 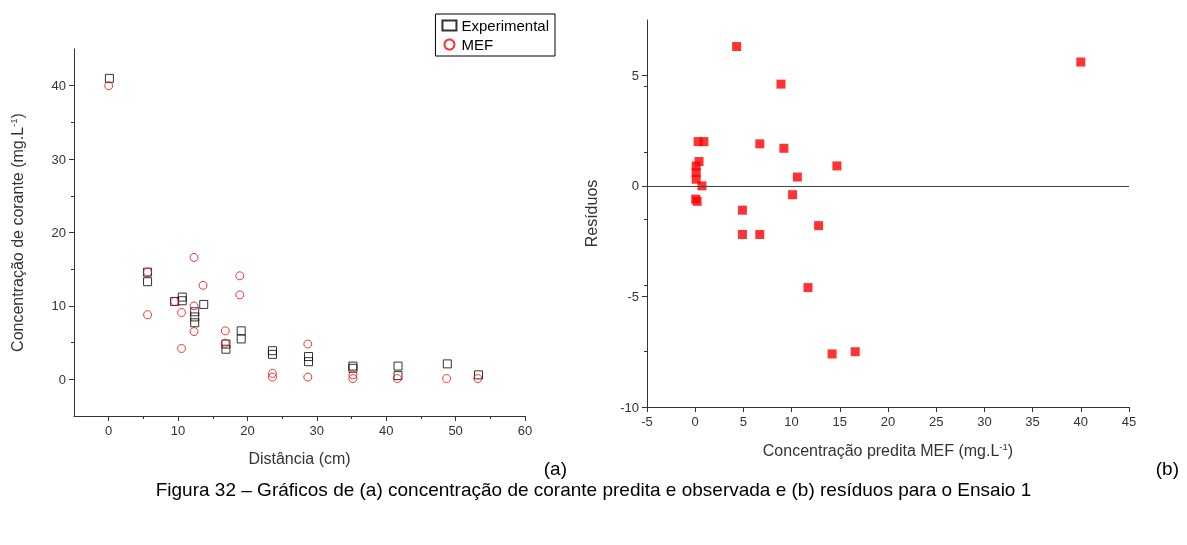 I want to click on y-tick-label: 5, so click(x=635, y=75).